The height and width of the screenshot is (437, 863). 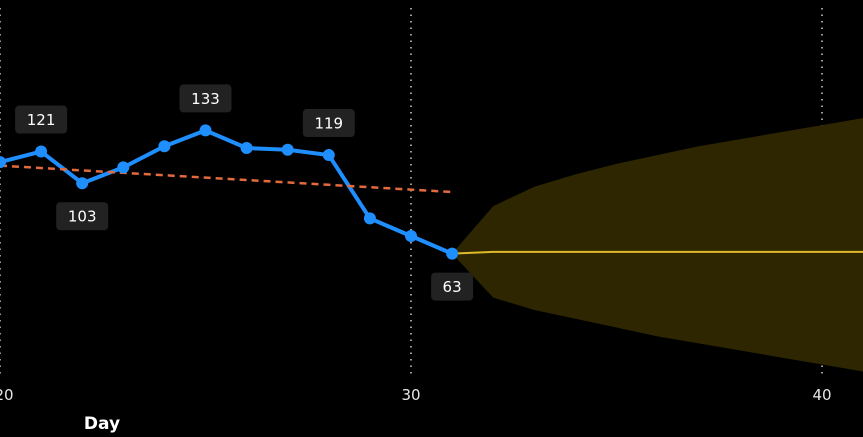 I want to click on data-label: 103, so click(x=82, y=217).